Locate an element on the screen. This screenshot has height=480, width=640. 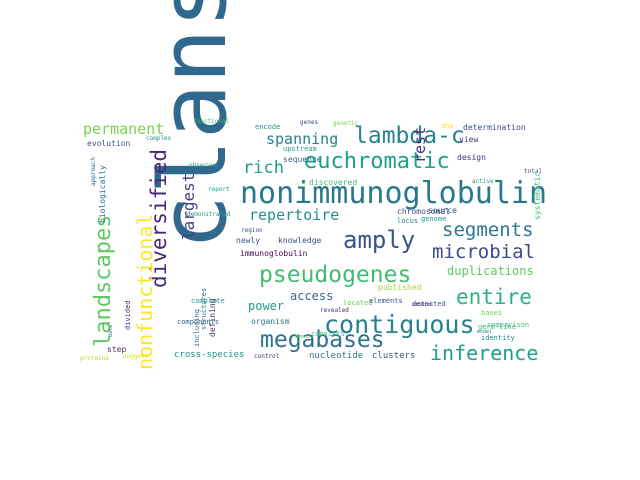
word-chromosomal: chromosomal is located at coordinates (423, 211).